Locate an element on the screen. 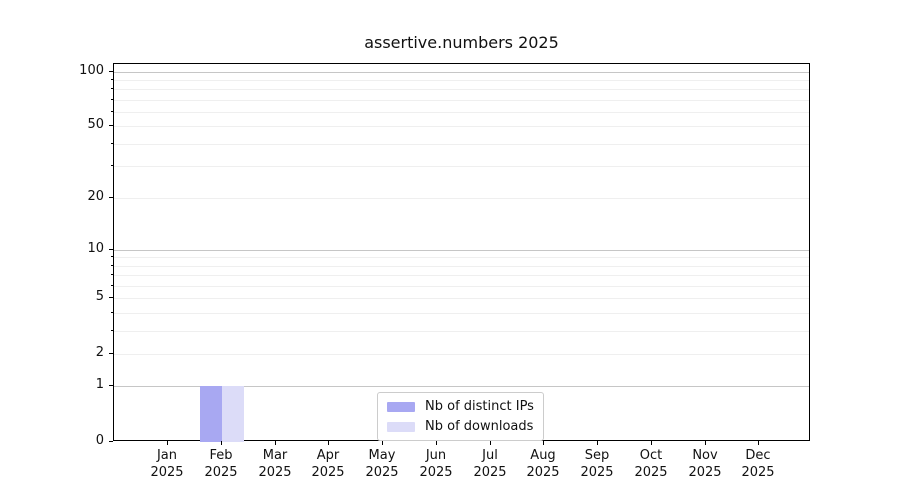  y-tick-label: 50 is located at coordinates (95, 124).